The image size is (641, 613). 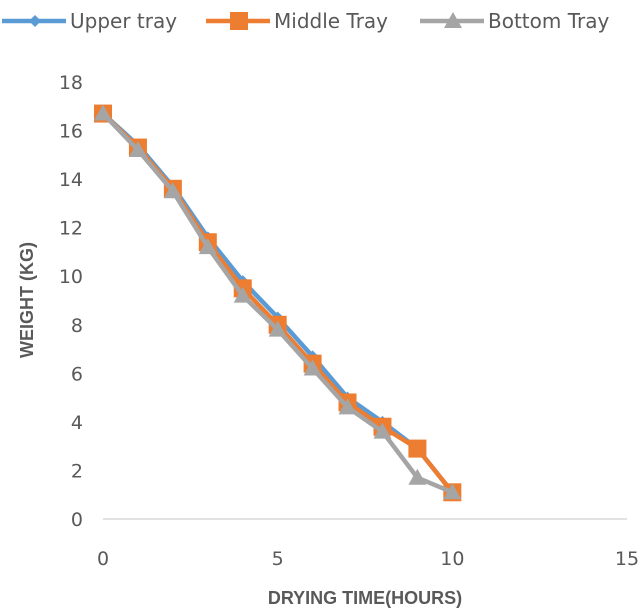 What do you see at coordinates (71, 132) in the screenshot?
I see `y-tick-label: 16` at bounding box center [71, 132].